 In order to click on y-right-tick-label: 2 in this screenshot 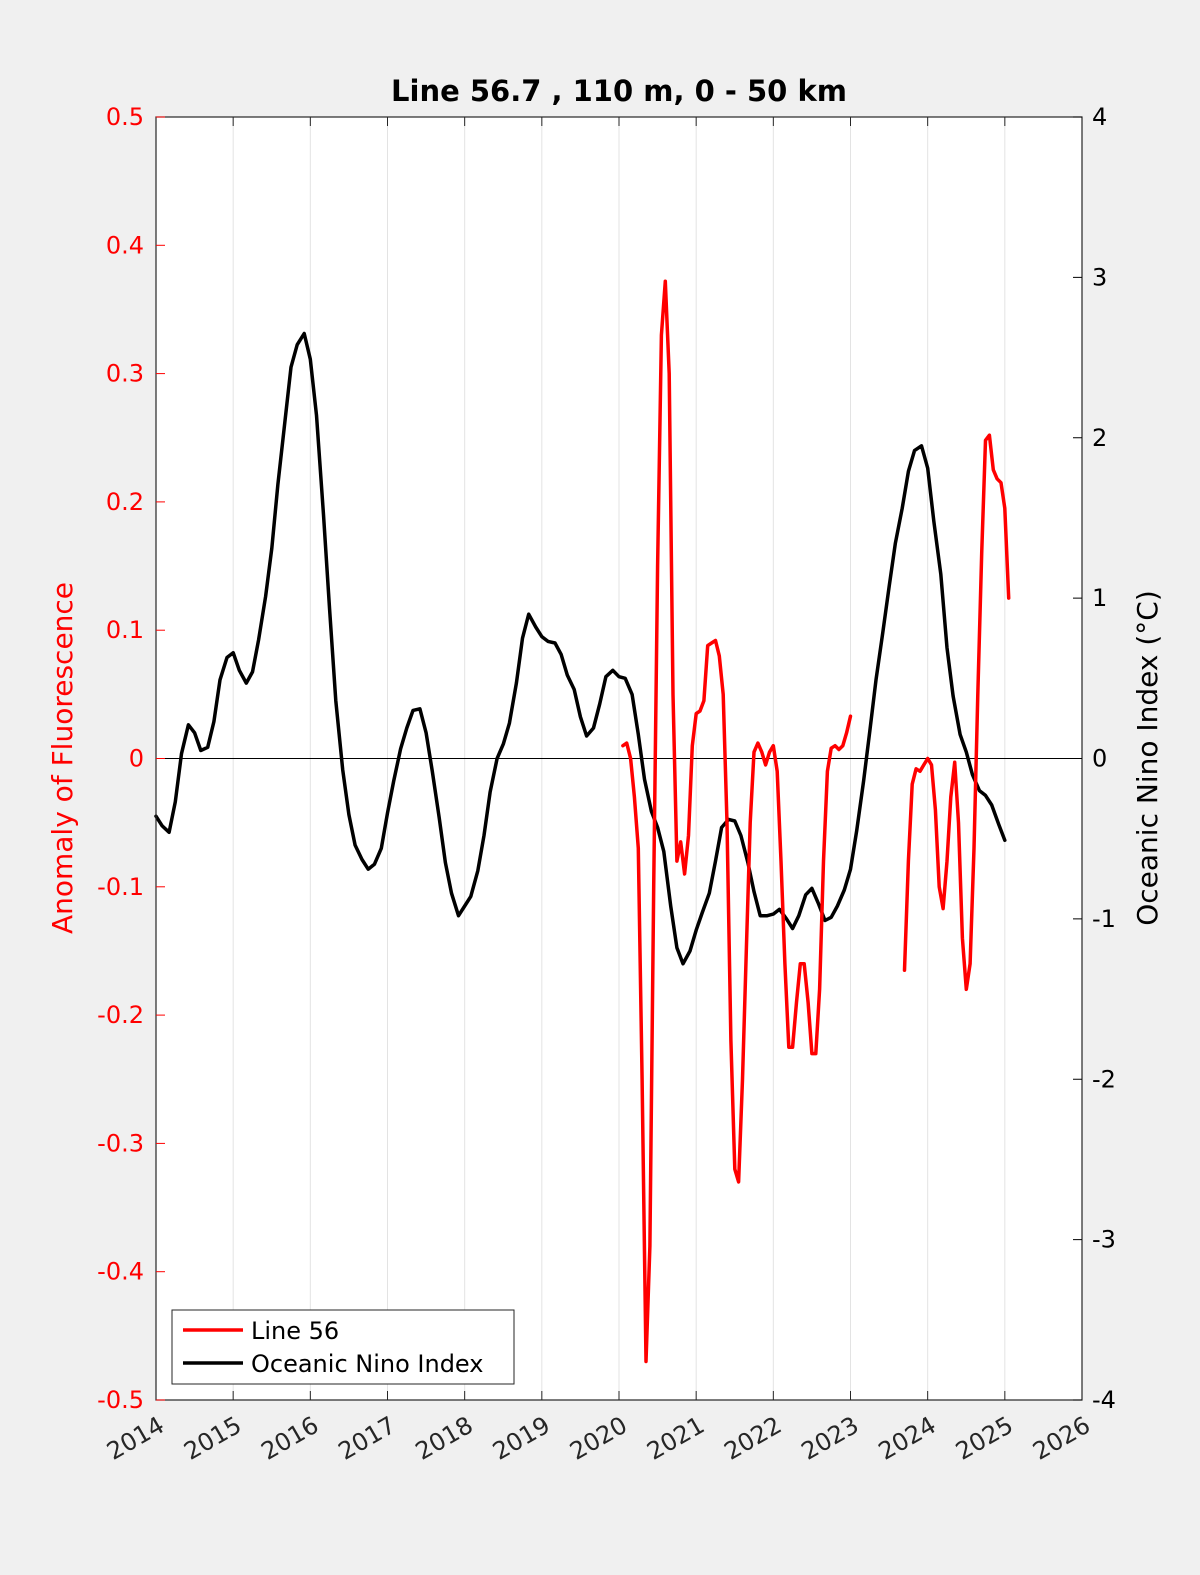, I will do `click(1099, 438)`.